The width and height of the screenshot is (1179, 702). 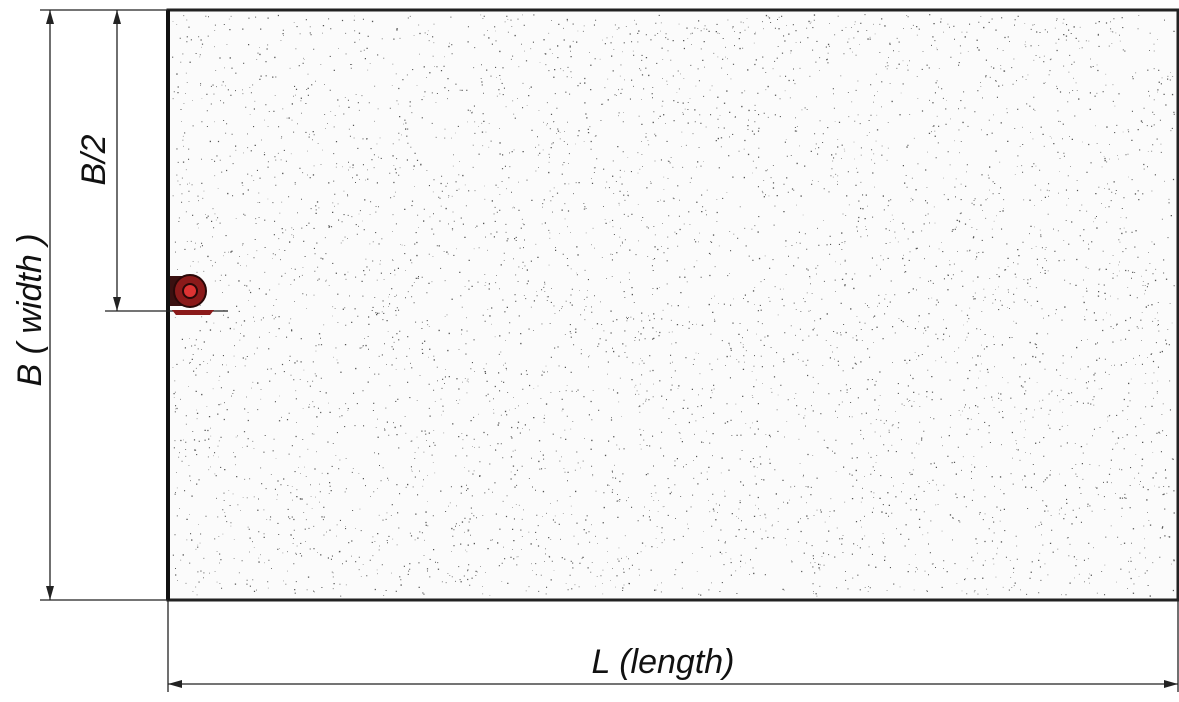 I want to click on half-width-label: B/2, so click(x=94, y=159).